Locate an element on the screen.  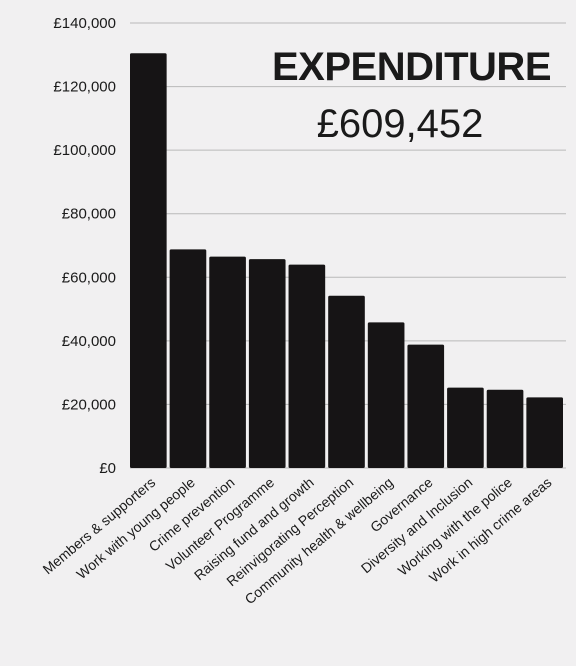
y-tick-label: £0 is located at coordinates (107, 468).